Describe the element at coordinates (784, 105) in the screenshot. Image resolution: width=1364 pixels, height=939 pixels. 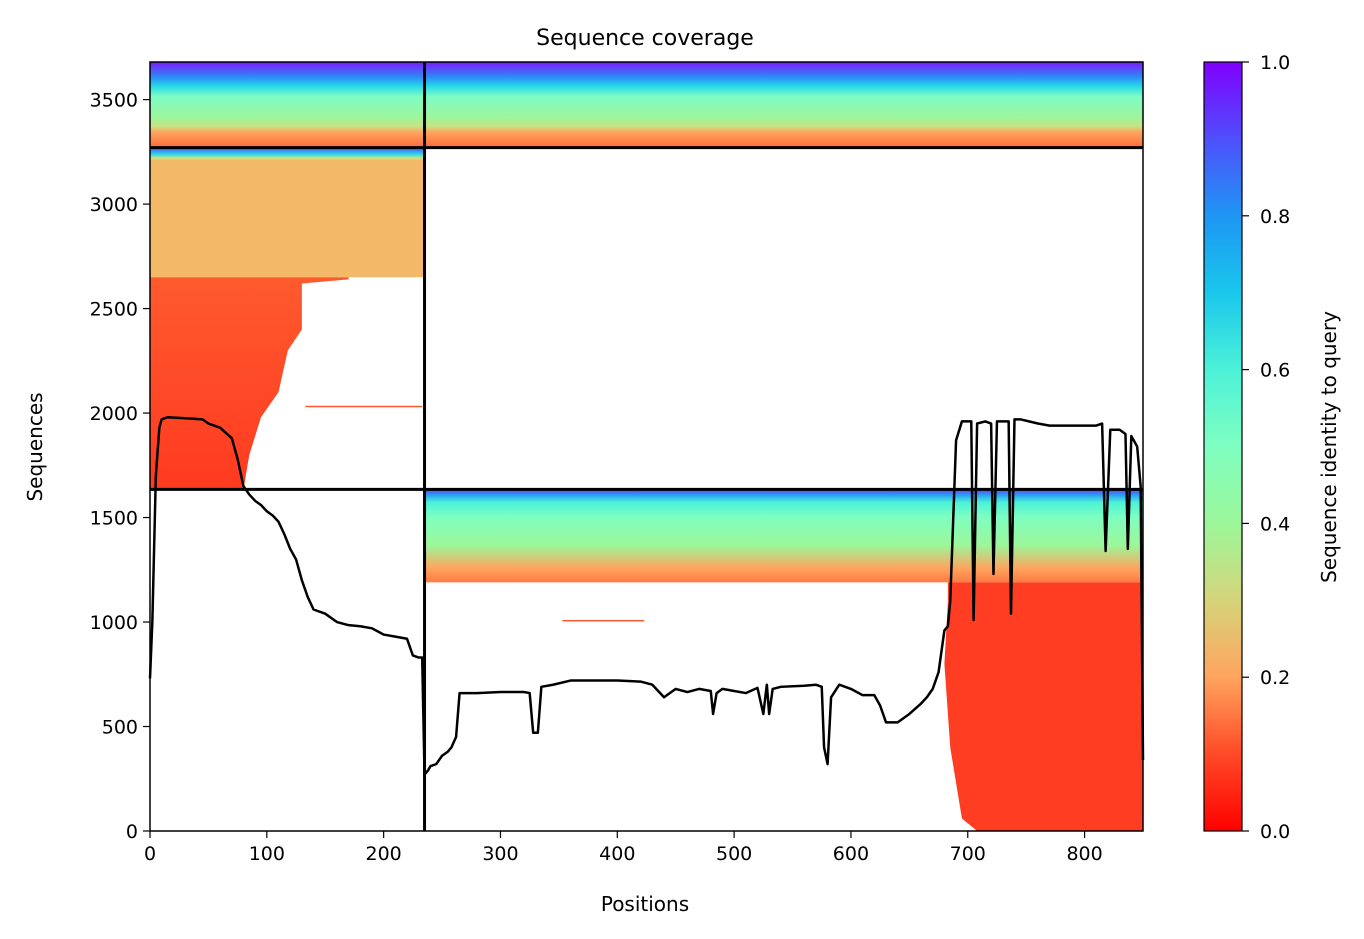
I see `block-top-right` at that location.